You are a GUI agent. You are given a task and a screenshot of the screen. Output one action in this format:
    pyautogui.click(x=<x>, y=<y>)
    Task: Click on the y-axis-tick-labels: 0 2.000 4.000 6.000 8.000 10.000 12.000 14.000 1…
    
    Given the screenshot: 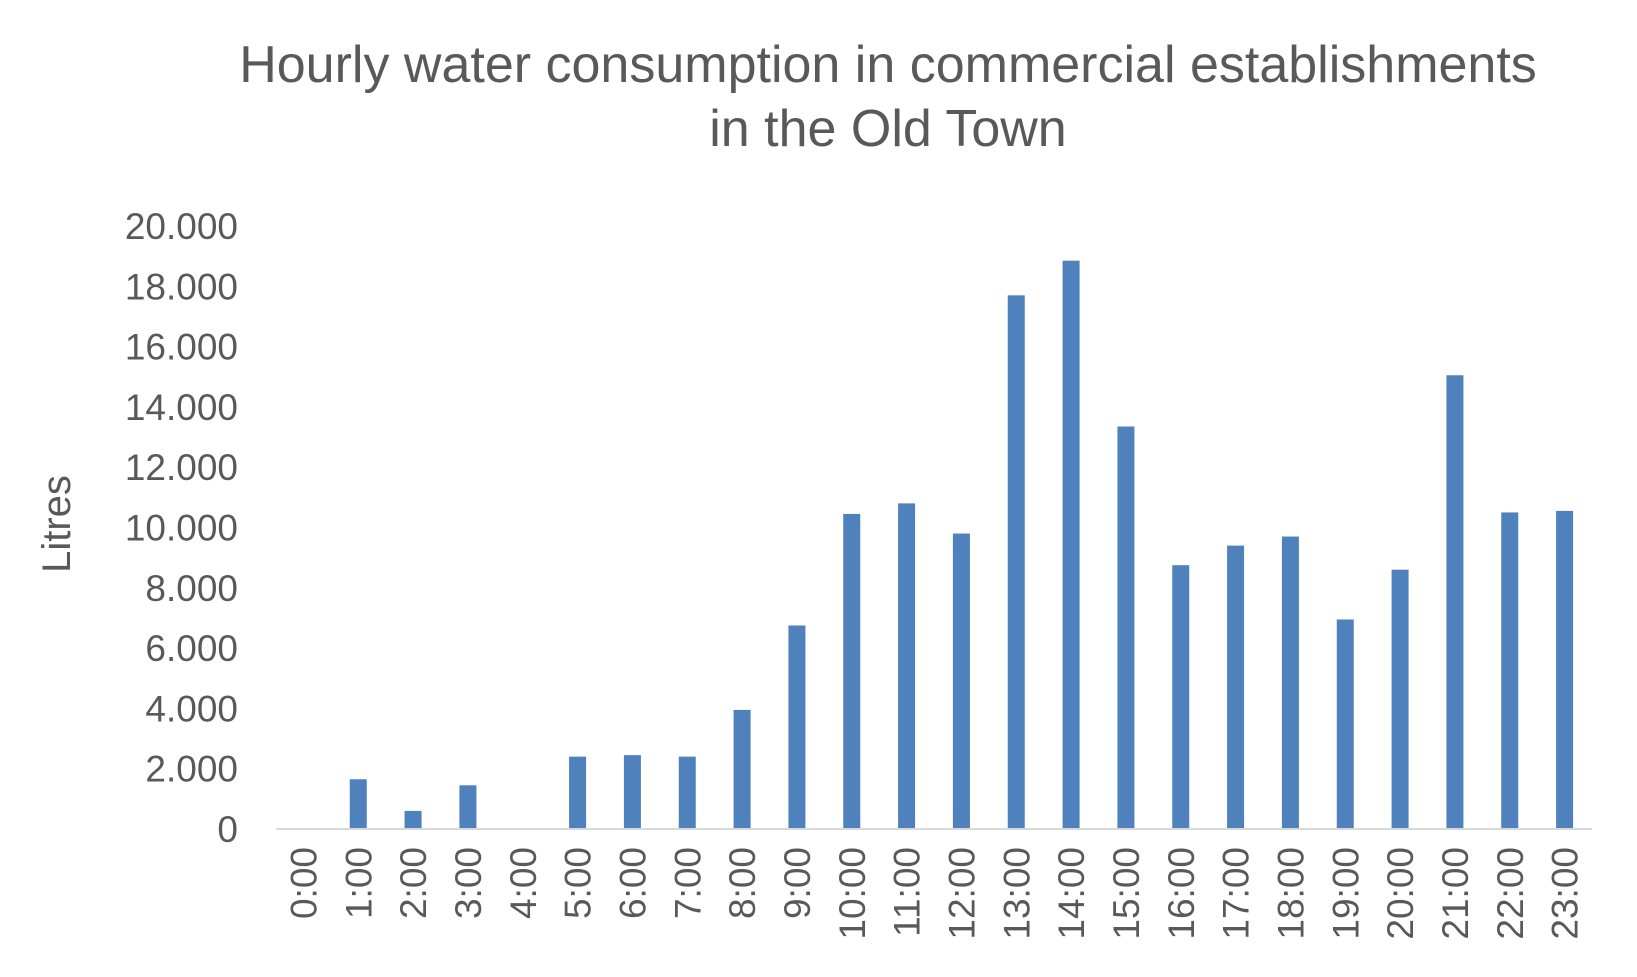 What is the action you would take?
    pyautogui.click(x=181, y=528)
    